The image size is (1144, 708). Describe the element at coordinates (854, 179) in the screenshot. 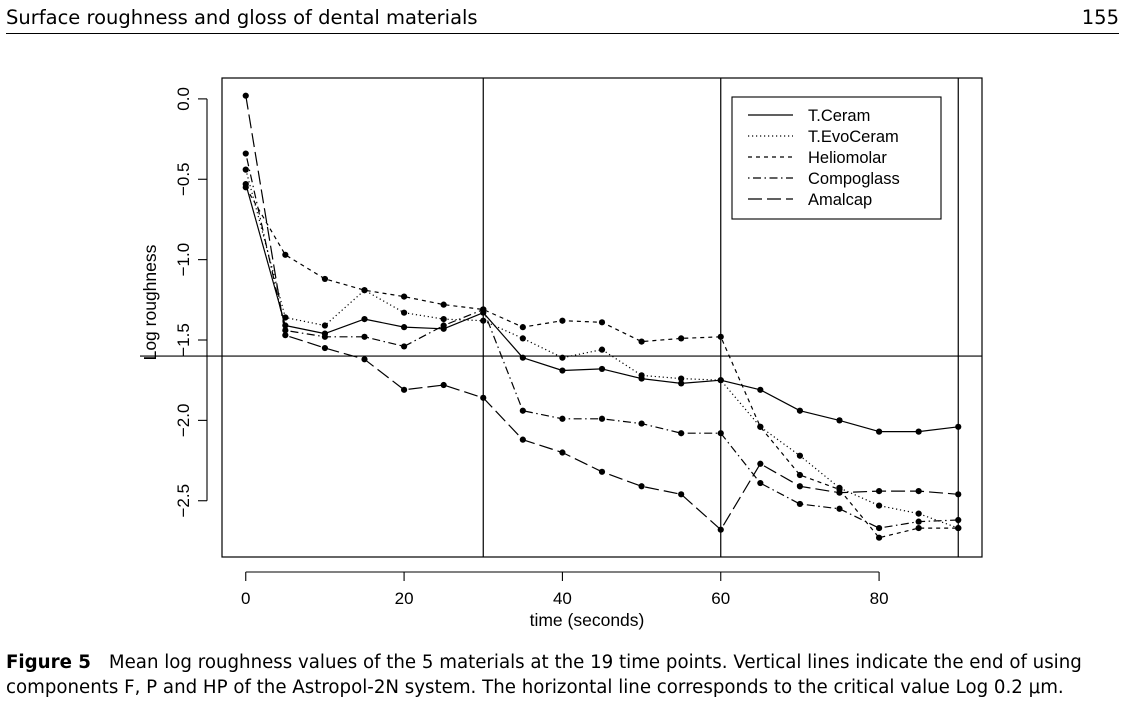

I see `legend-label: Compoglass` at that location.